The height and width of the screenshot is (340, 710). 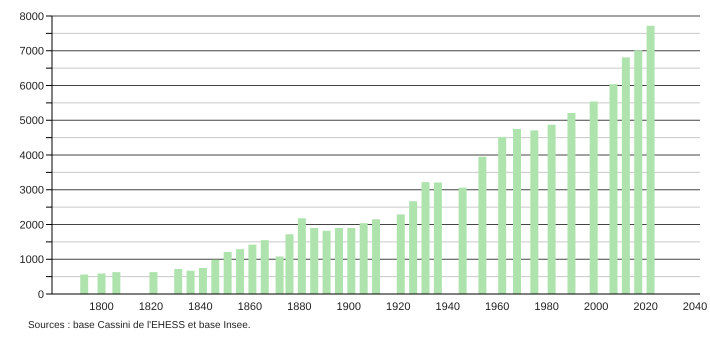 I want to click on x-tick-label: 1900, so click(x=349, y=306).